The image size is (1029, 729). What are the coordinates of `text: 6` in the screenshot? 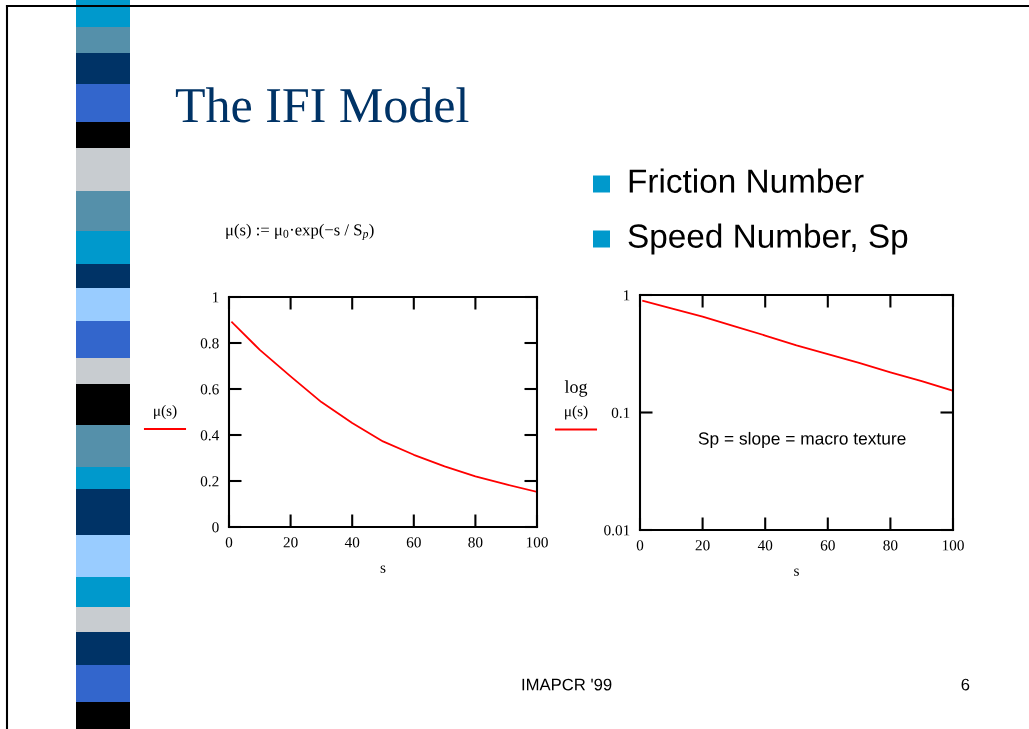 It's located at (965, 684).